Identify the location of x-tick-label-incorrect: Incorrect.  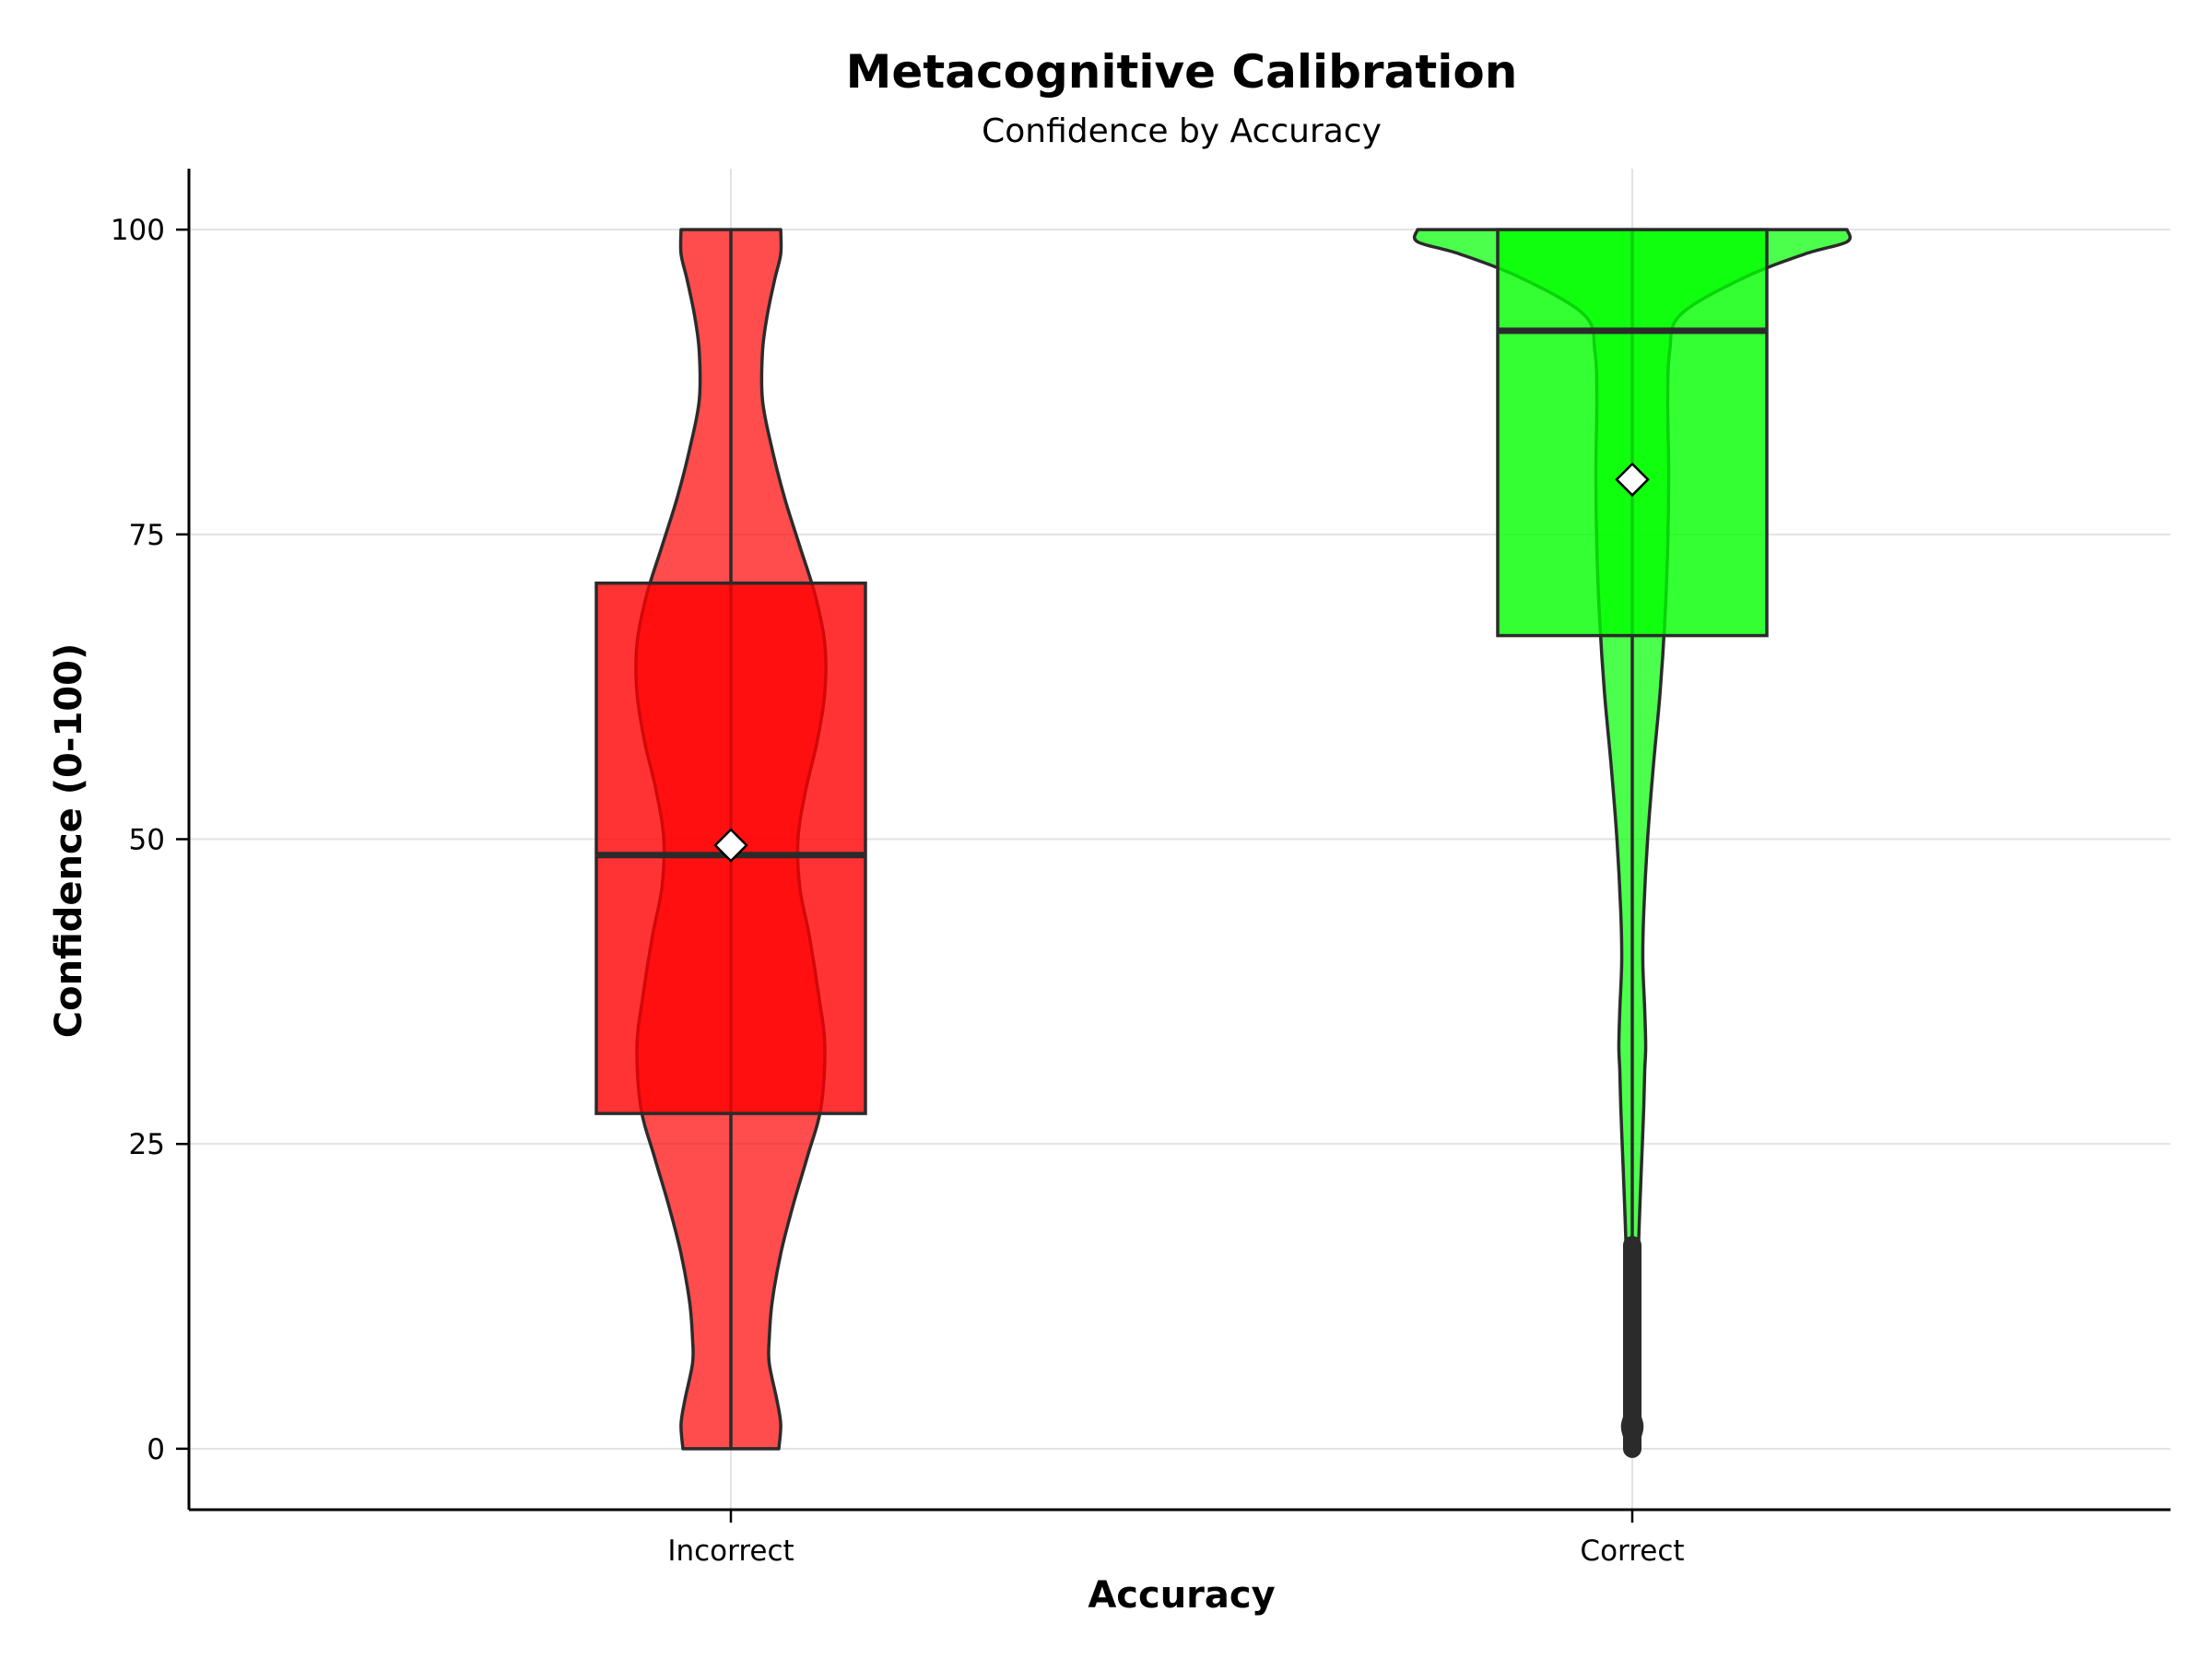
(730, 1551).